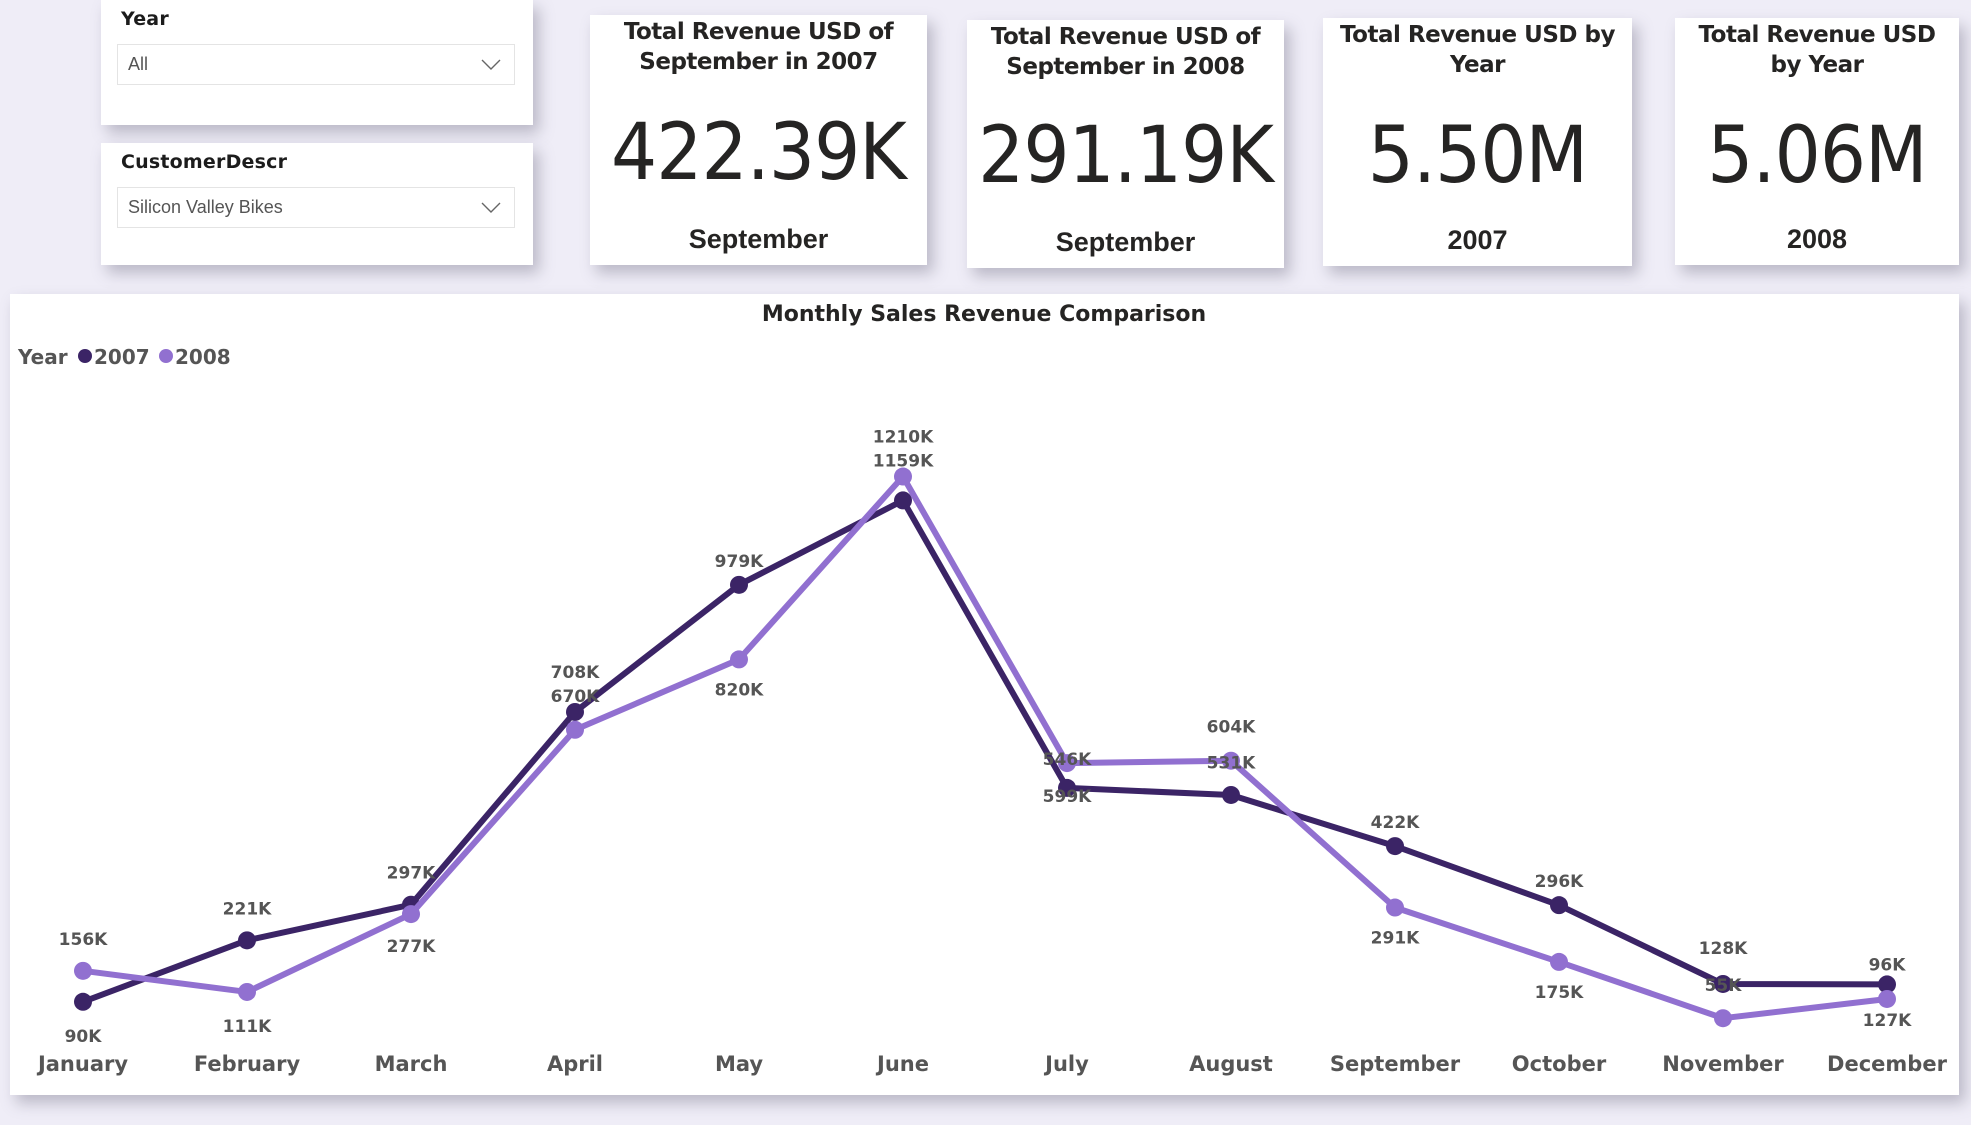  What do you see at coordinates (205, 207) in the screenshot?
I see `customer-dropdown-value: Silicon Valley Bikes` at bounding box center [205, 207].